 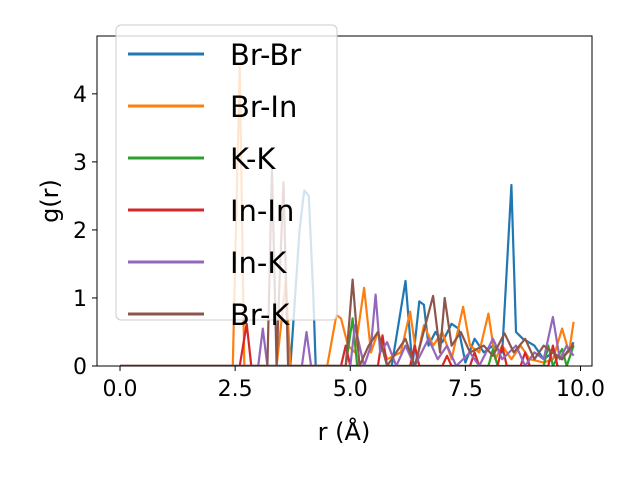 I want to click on x-tick-label: 0.0, so click(x=120, y=389).